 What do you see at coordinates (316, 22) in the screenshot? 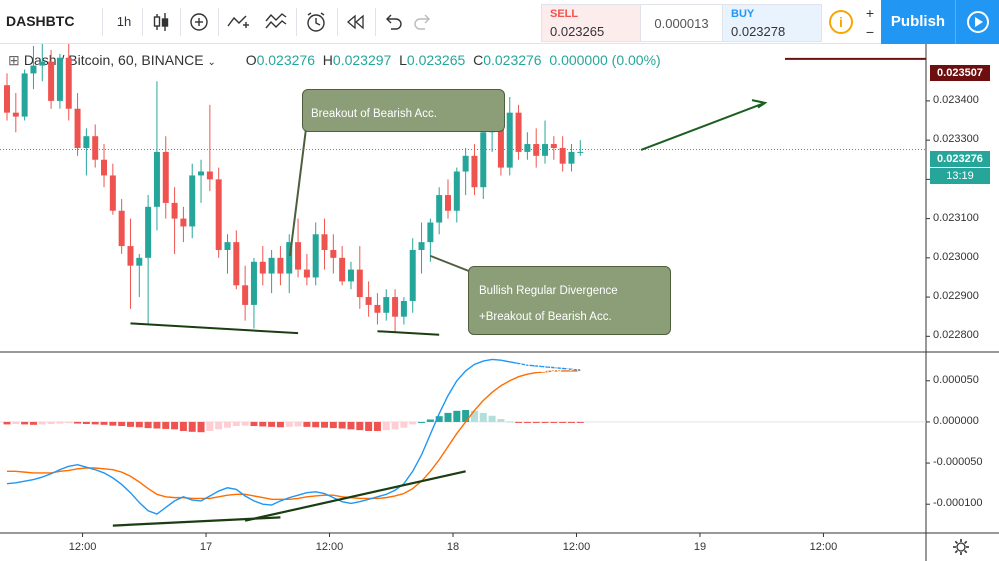
I see `alert-clock-icon` at bounding box center [316, 22].